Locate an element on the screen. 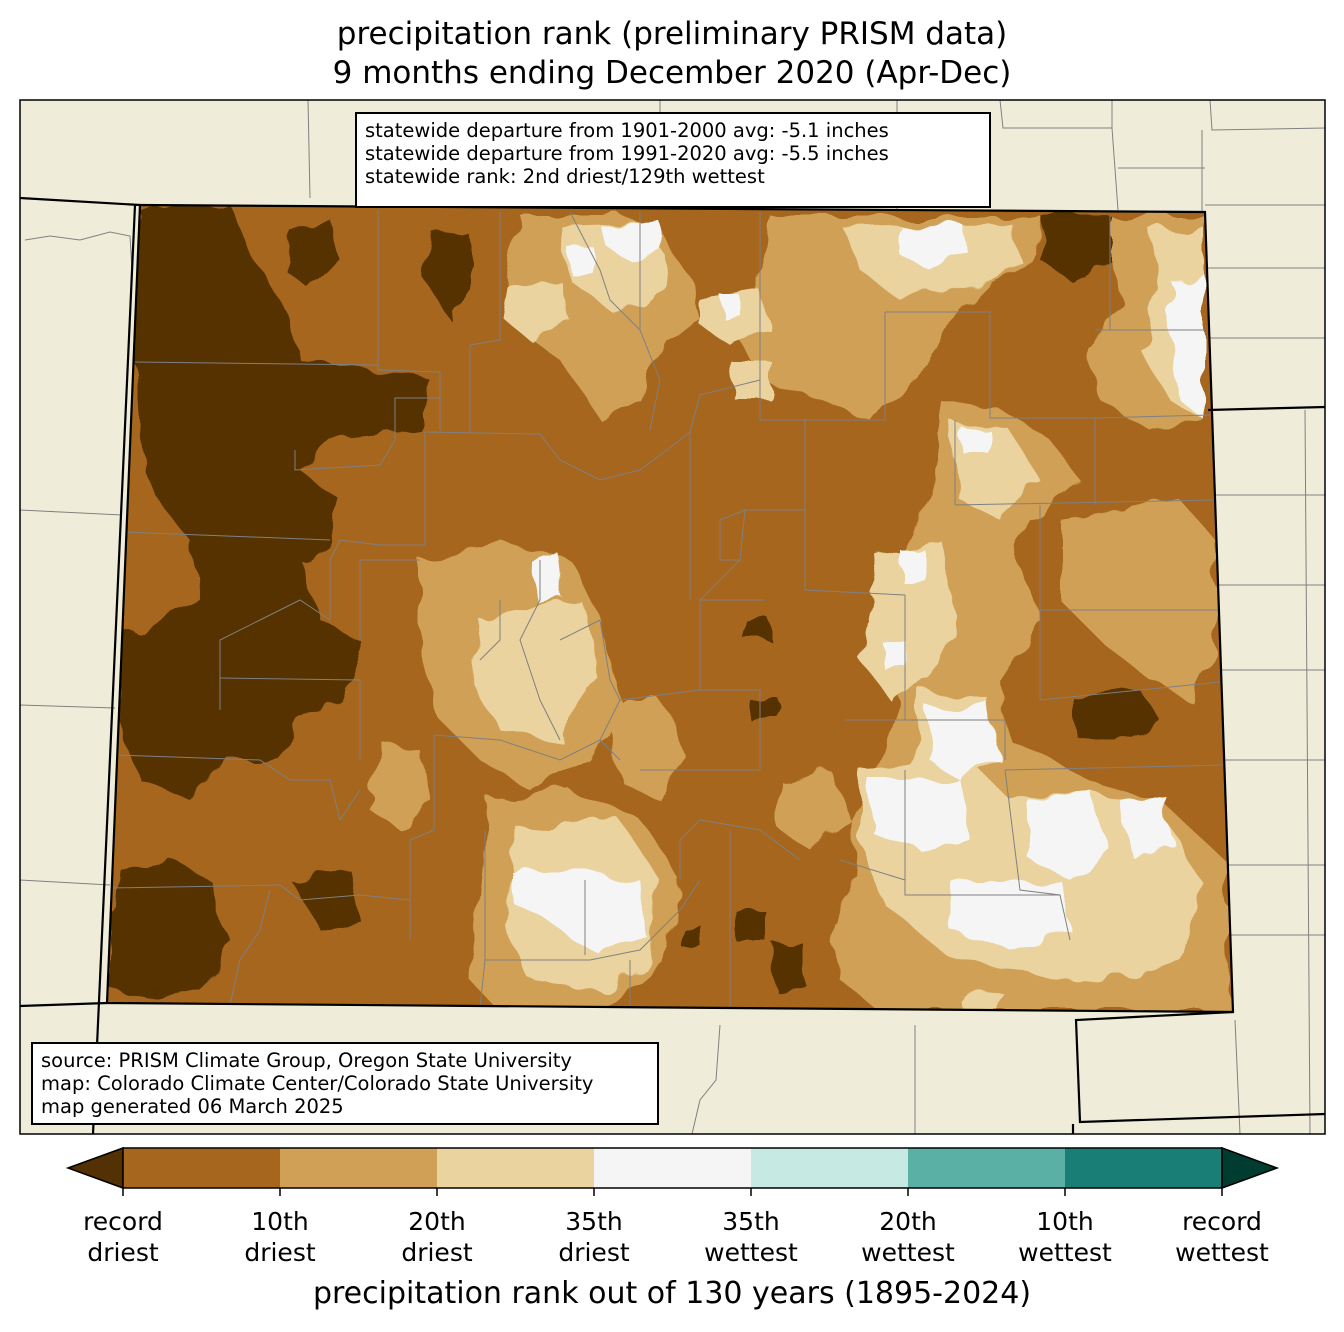 Image resolution: width=1344 pixels, height=1332 pixels. colorbar-tick-label: 35th wettest is located at coordinates (751, 1237).